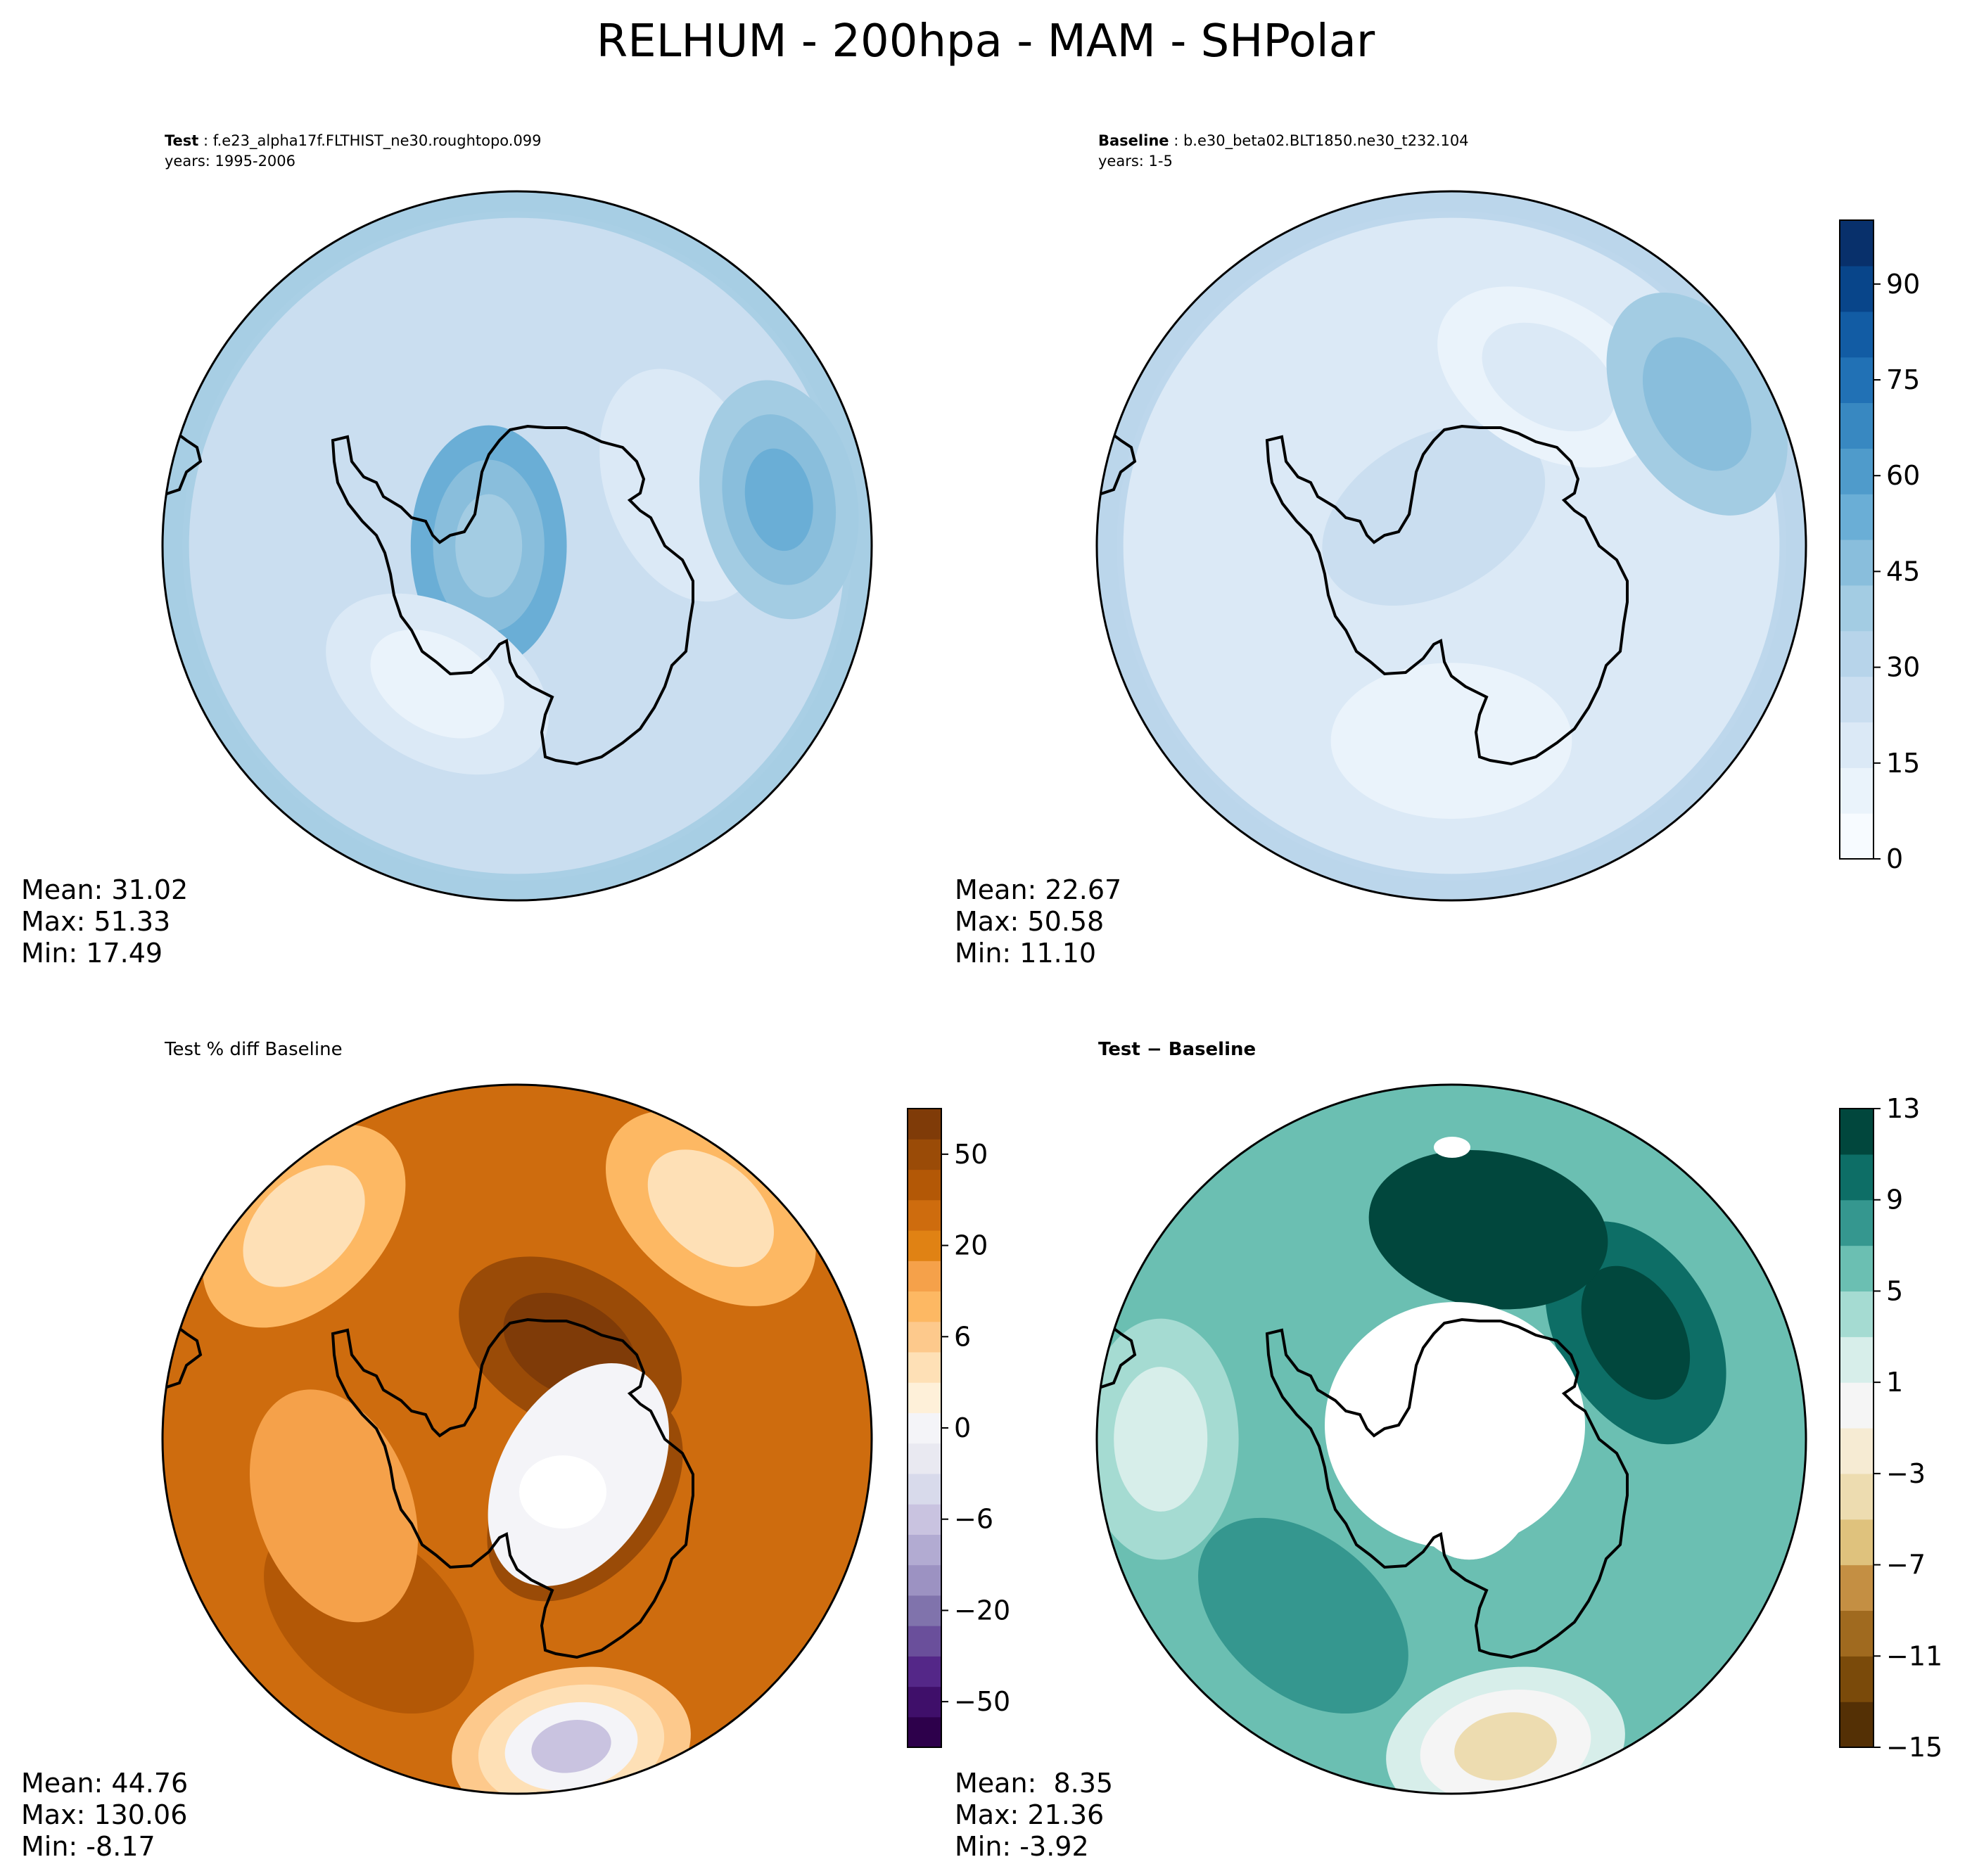 The image size is (1972, 1876). What do you see at coordinates (1903, 667) in the screenshot?
I see `colorbar-relhum-tick-label: 30` at bounding box center [1903, 667].